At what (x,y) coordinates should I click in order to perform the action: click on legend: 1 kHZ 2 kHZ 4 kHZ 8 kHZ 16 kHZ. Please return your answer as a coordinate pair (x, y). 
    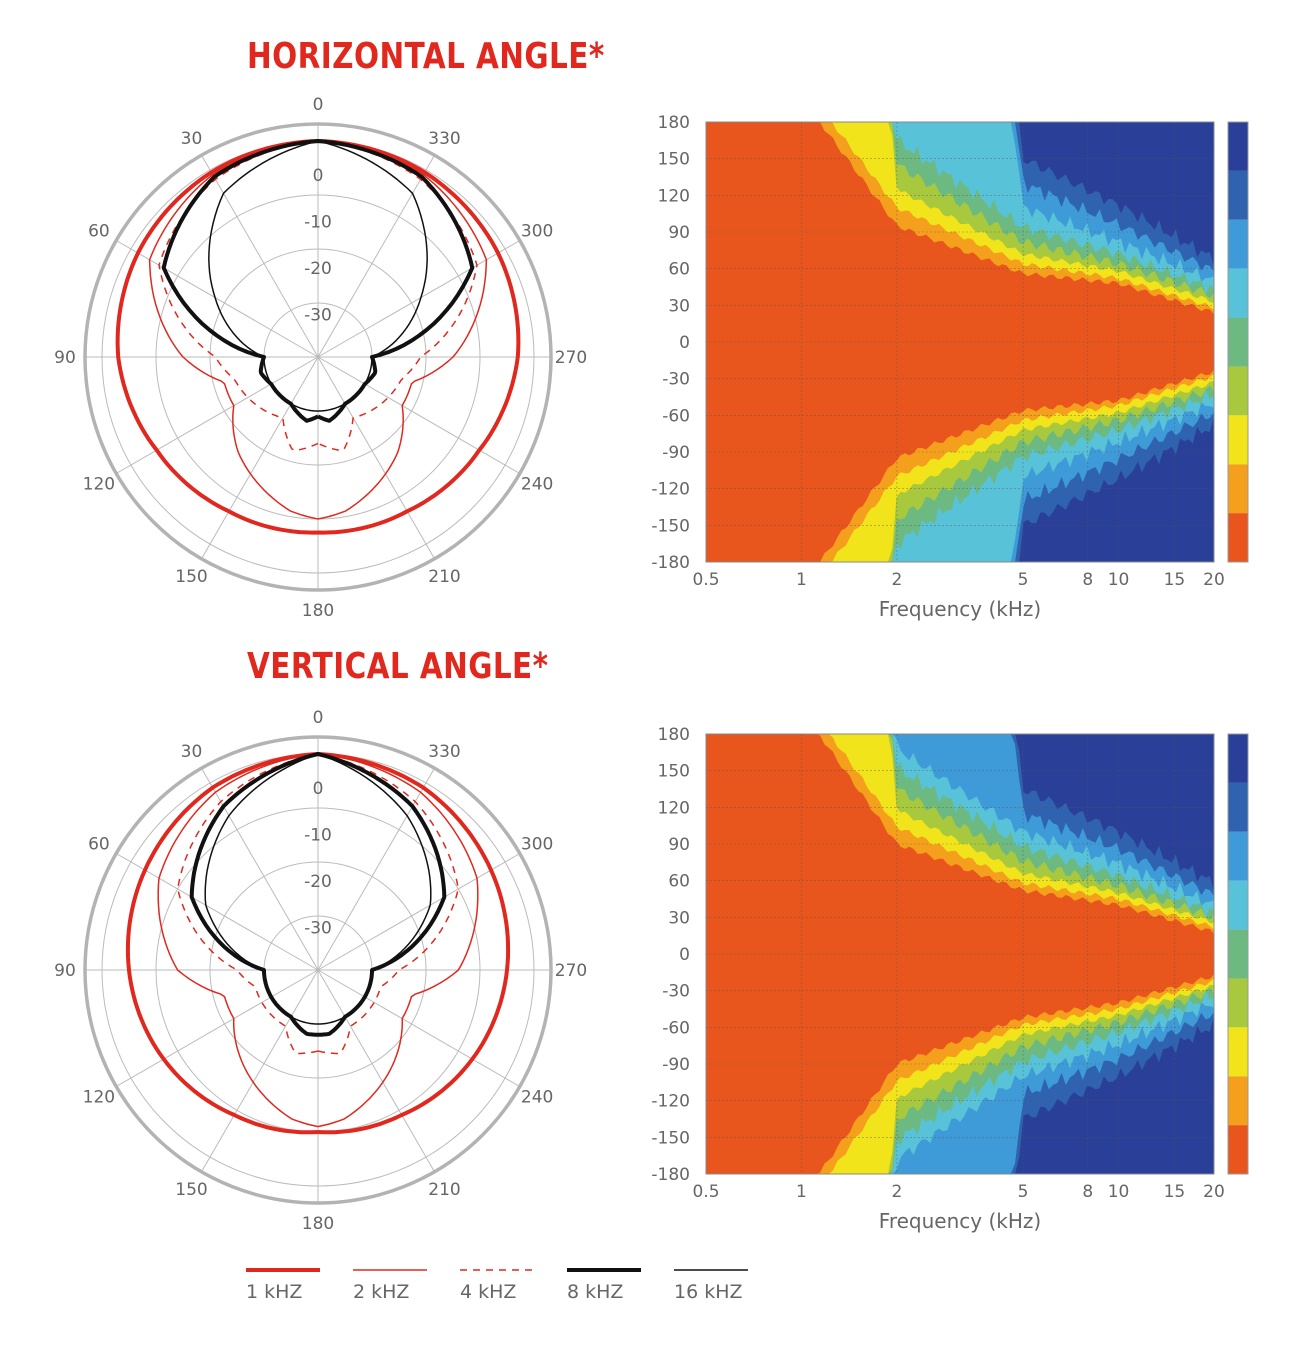
    Looking at the image, I should click on (497, 1285).